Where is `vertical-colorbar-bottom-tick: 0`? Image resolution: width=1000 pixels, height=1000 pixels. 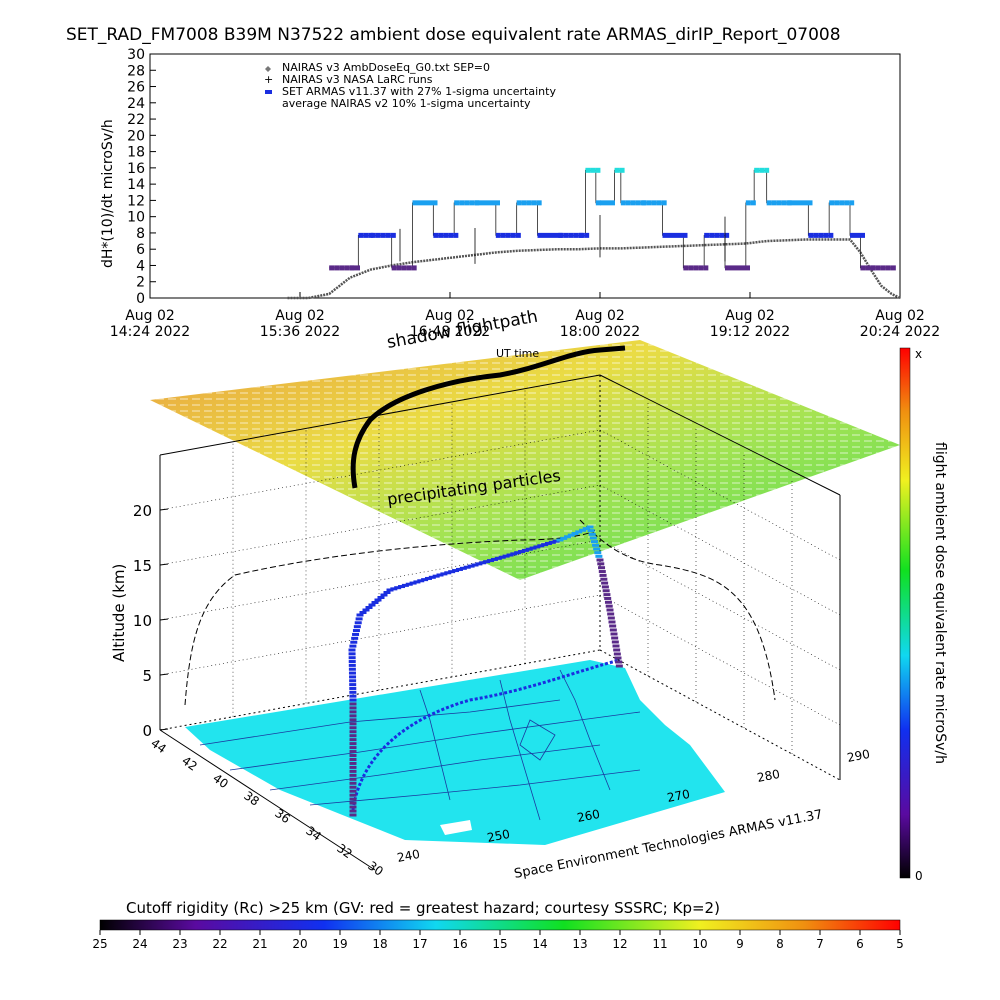
vertical-colorbar-bottom-tick: 0 is located at coordinates (919, 876).